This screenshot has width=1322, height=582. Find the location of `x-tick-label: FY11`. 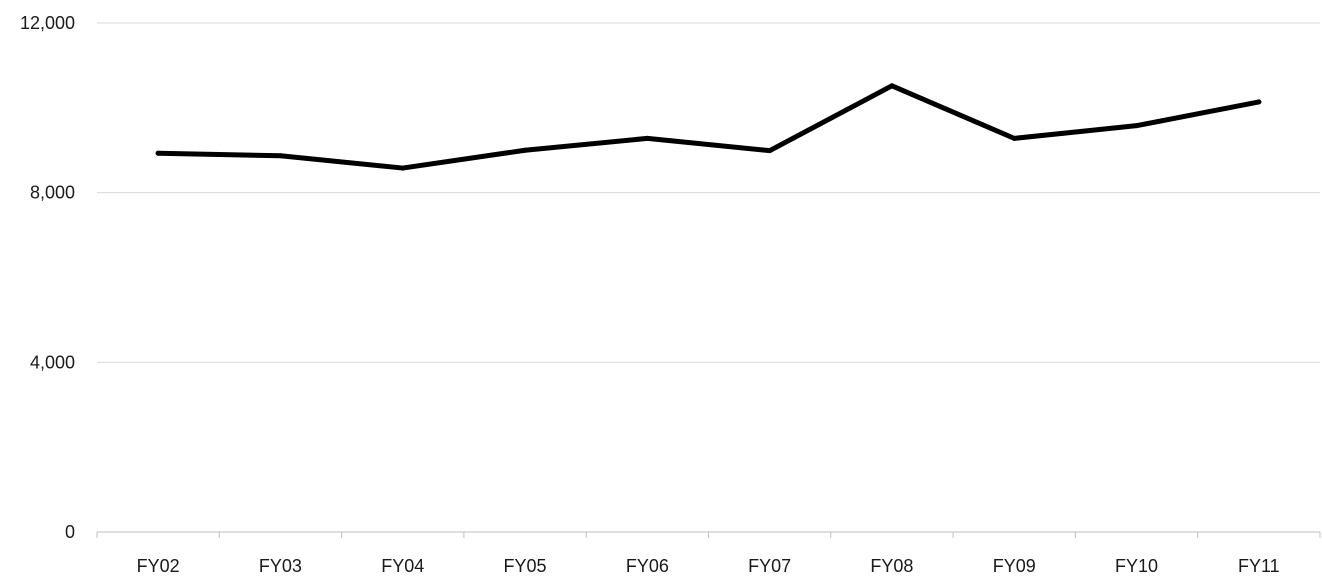

x-tick-label: FY11 is located at coordinates (1259, 566).